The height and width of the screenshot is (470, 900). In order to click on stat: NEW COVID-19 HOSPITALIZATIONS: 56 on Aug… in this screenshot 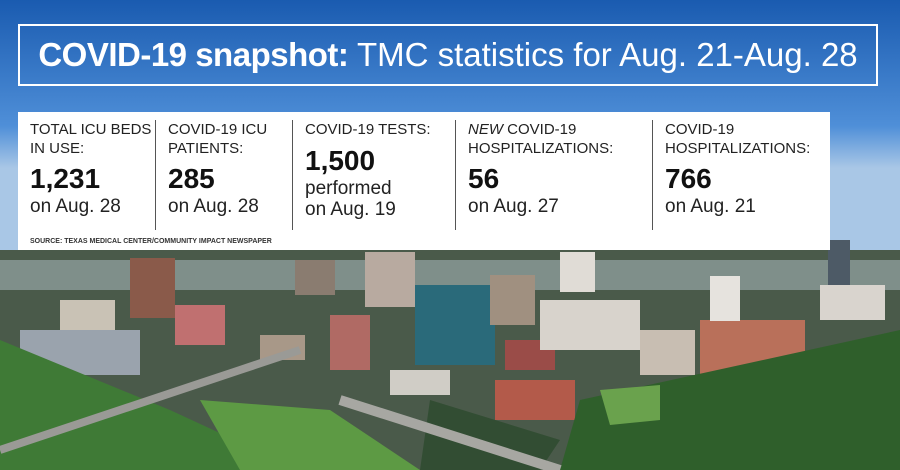, I will do `click(553, 175)`.